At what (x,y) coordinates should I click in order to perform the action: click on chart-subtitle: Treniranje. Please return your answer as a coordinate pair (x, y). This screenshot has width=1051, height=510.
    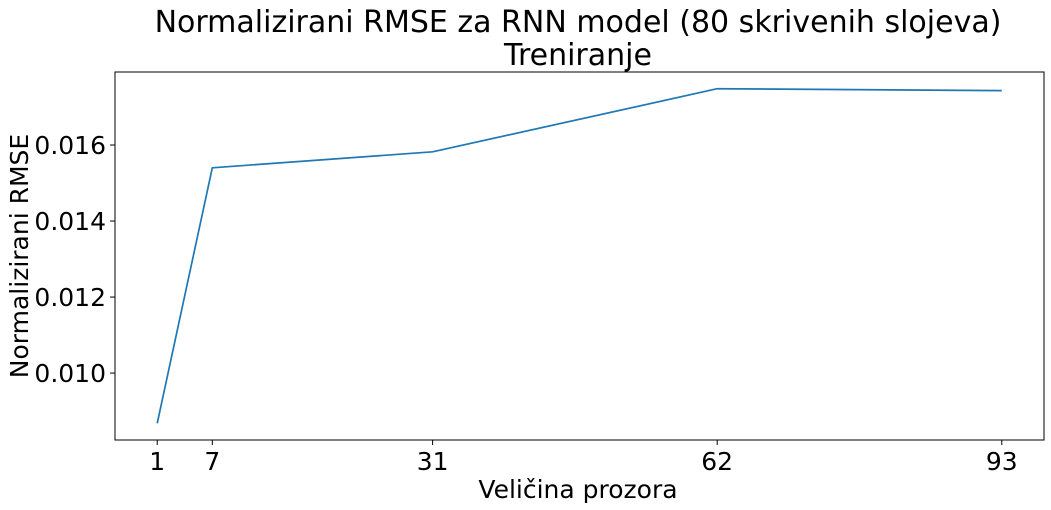
    Looking at the image, I should click on (577, 55).